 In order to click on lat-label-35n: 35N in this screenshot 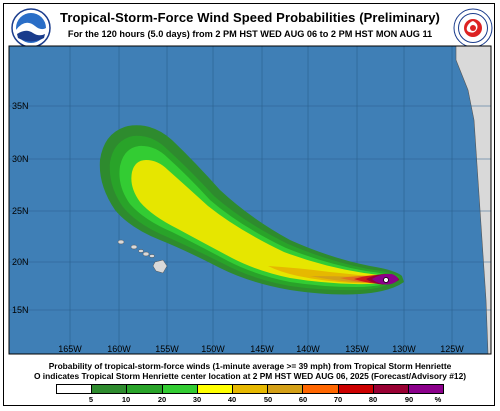, I will do `click(20, 106)`.